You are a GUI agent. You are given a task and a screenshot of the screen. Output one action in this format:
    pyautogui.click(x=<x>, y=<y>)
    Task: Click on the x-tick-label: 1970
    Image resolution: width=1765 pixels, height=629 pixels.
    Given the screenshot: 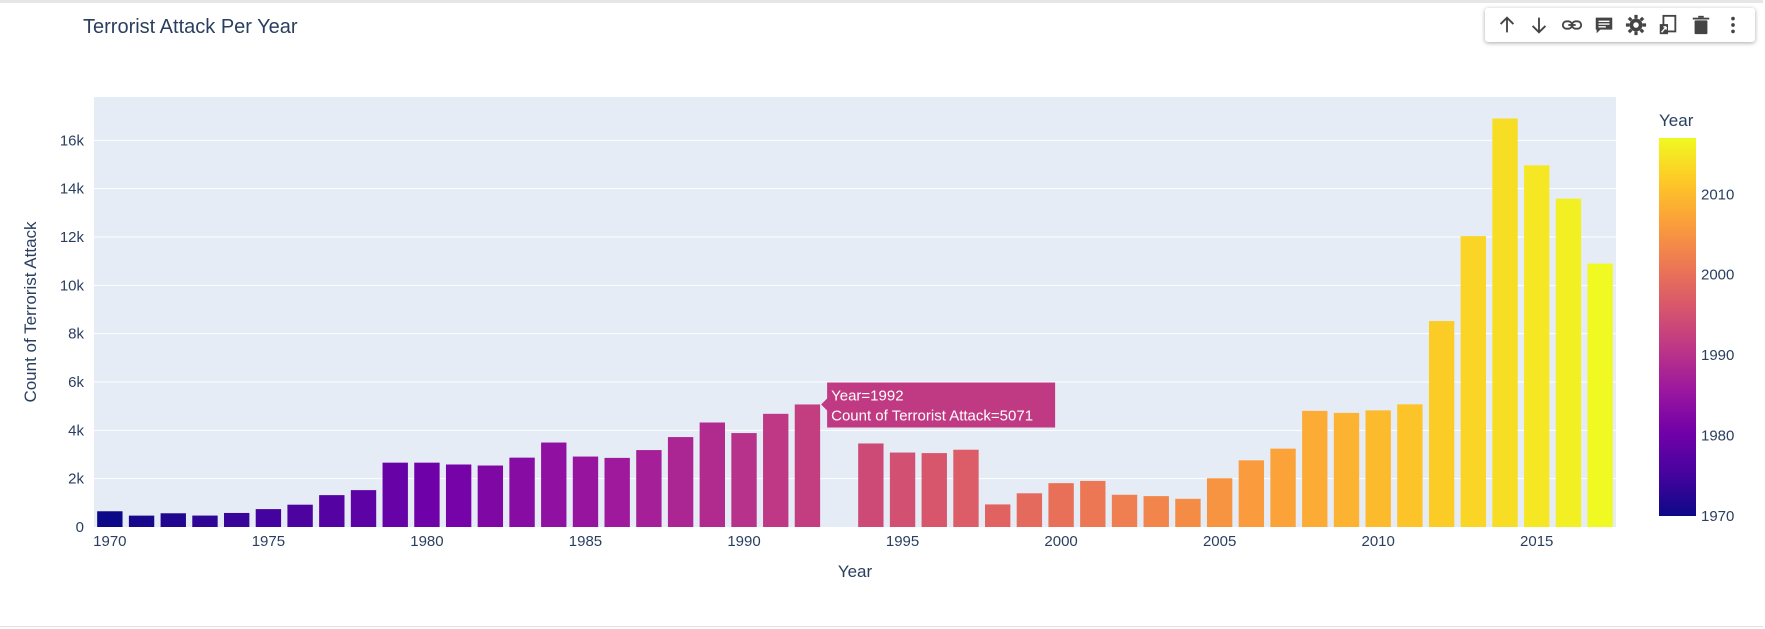 What is the action you would take?
    pyautogui.click(x=109, y=541)
    